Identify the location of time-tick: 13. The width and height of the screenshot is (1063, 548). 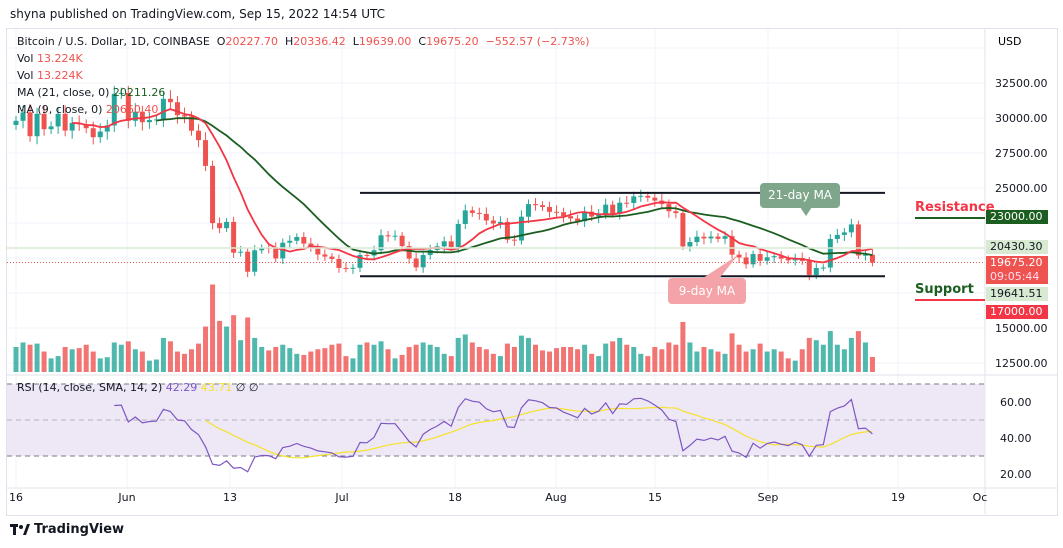
(230, 497).